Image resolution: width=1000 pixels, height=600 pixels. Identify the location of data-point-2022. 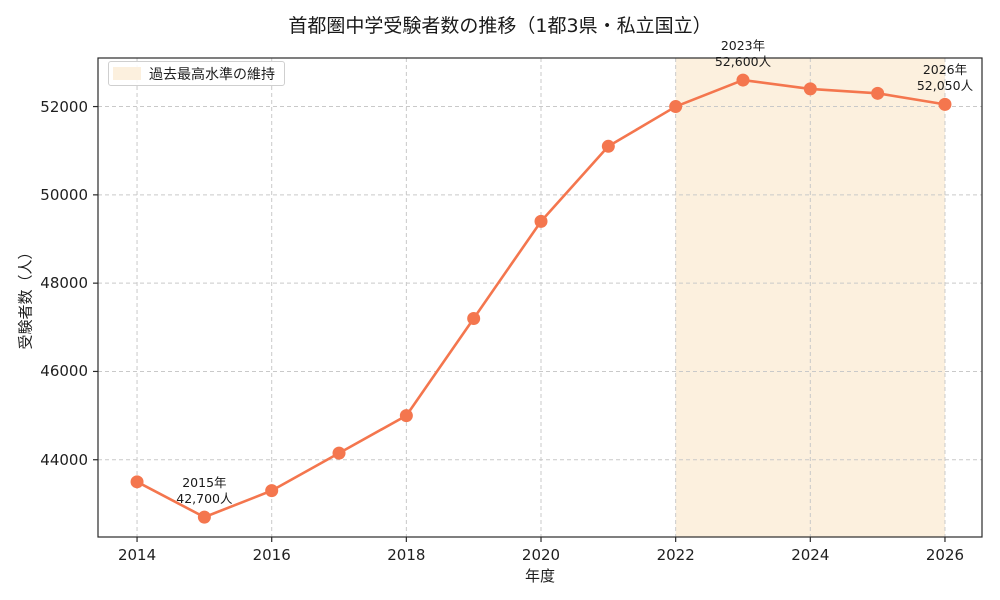
(676, 107).